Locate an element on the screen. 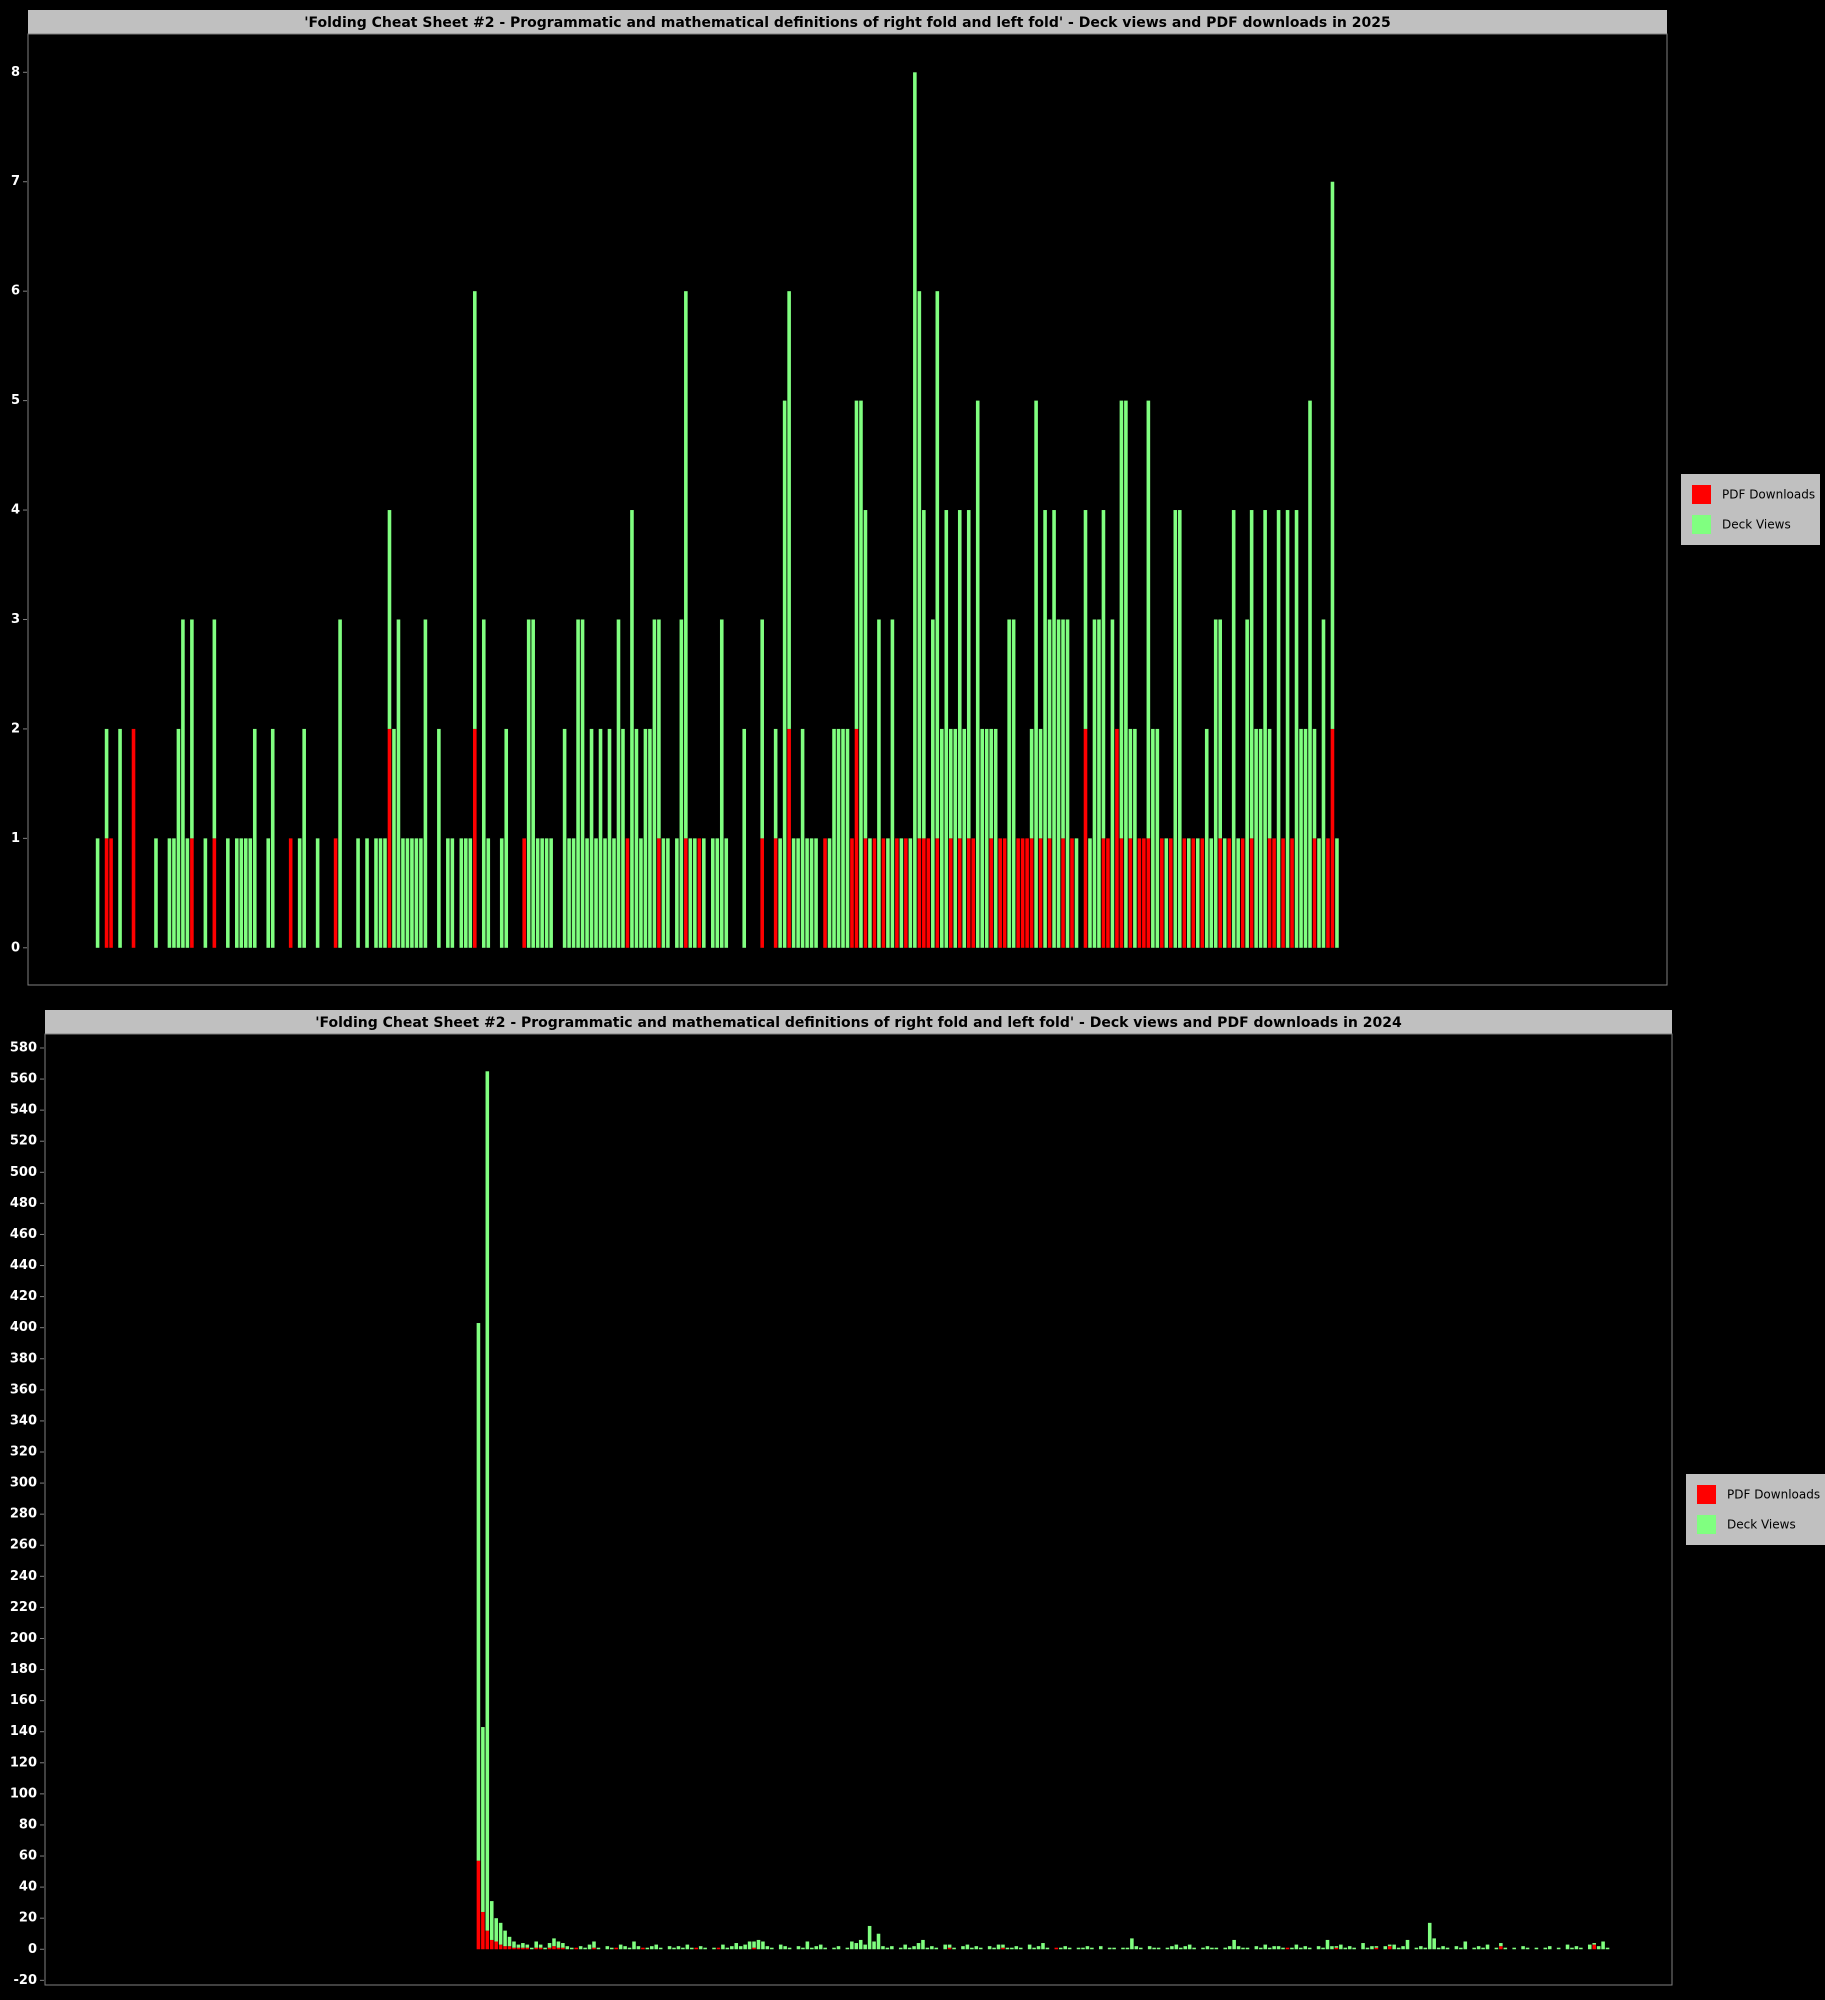  y-tick-label: 0 is located at coordinates (32, 1949).